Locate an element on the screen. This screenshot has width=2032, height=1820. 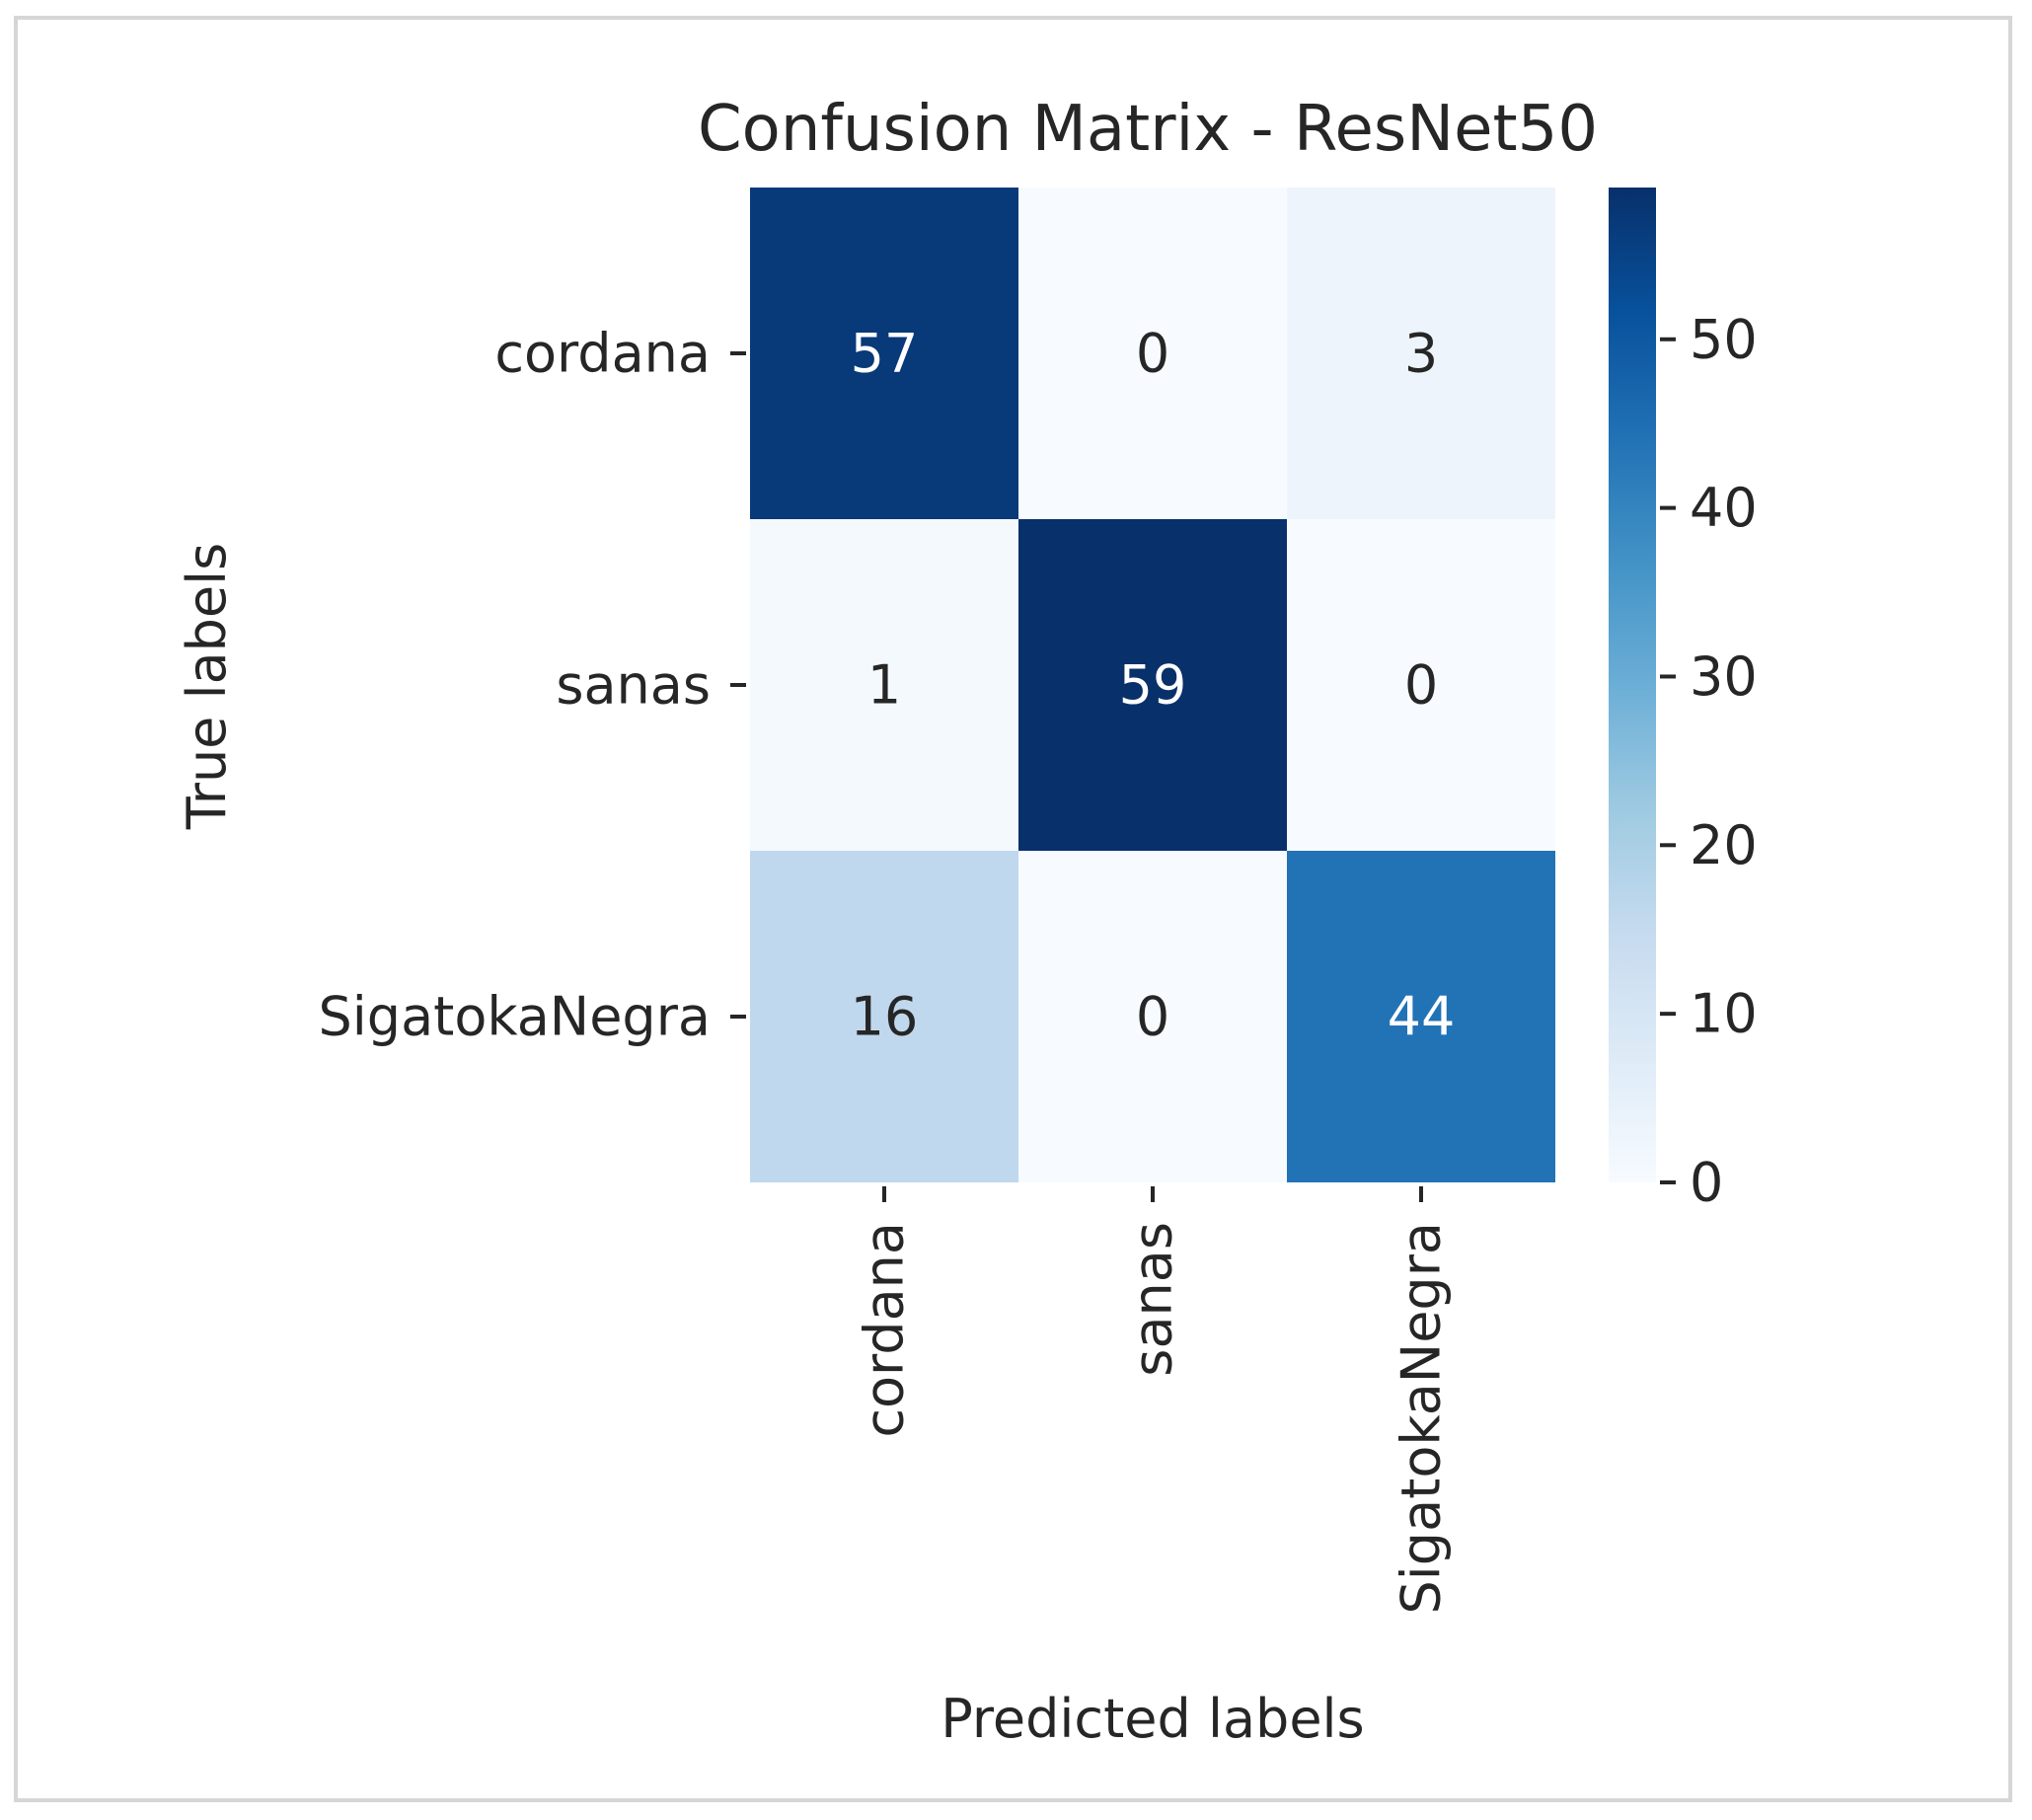
colorbar is located at coordinates (1632, 685).